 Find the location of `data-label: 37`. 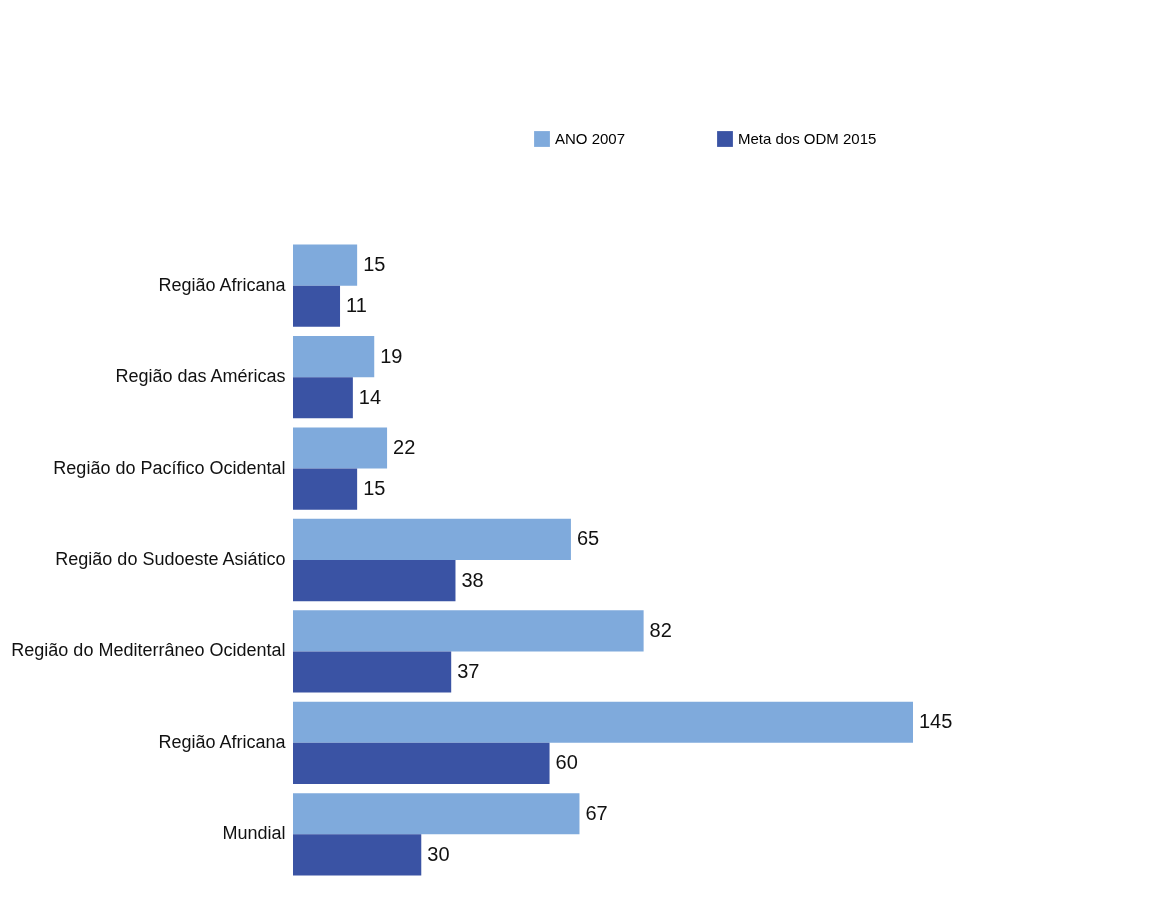

data-label: 37 is located at coordinates (468, 671).